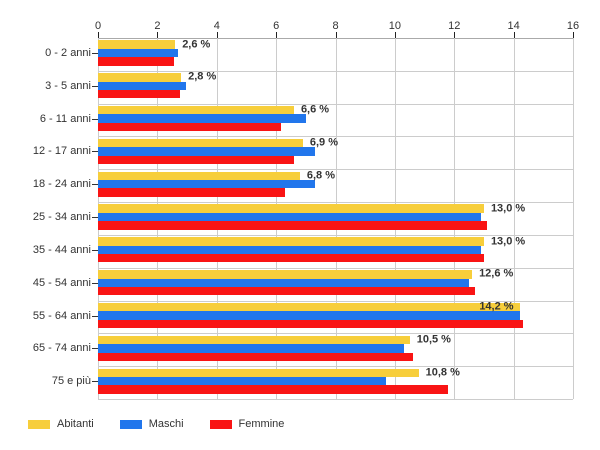 The height and width of the screenshot is (450, 600). I want to click on legend-item-maschi: Maschi, so click(151, 424).